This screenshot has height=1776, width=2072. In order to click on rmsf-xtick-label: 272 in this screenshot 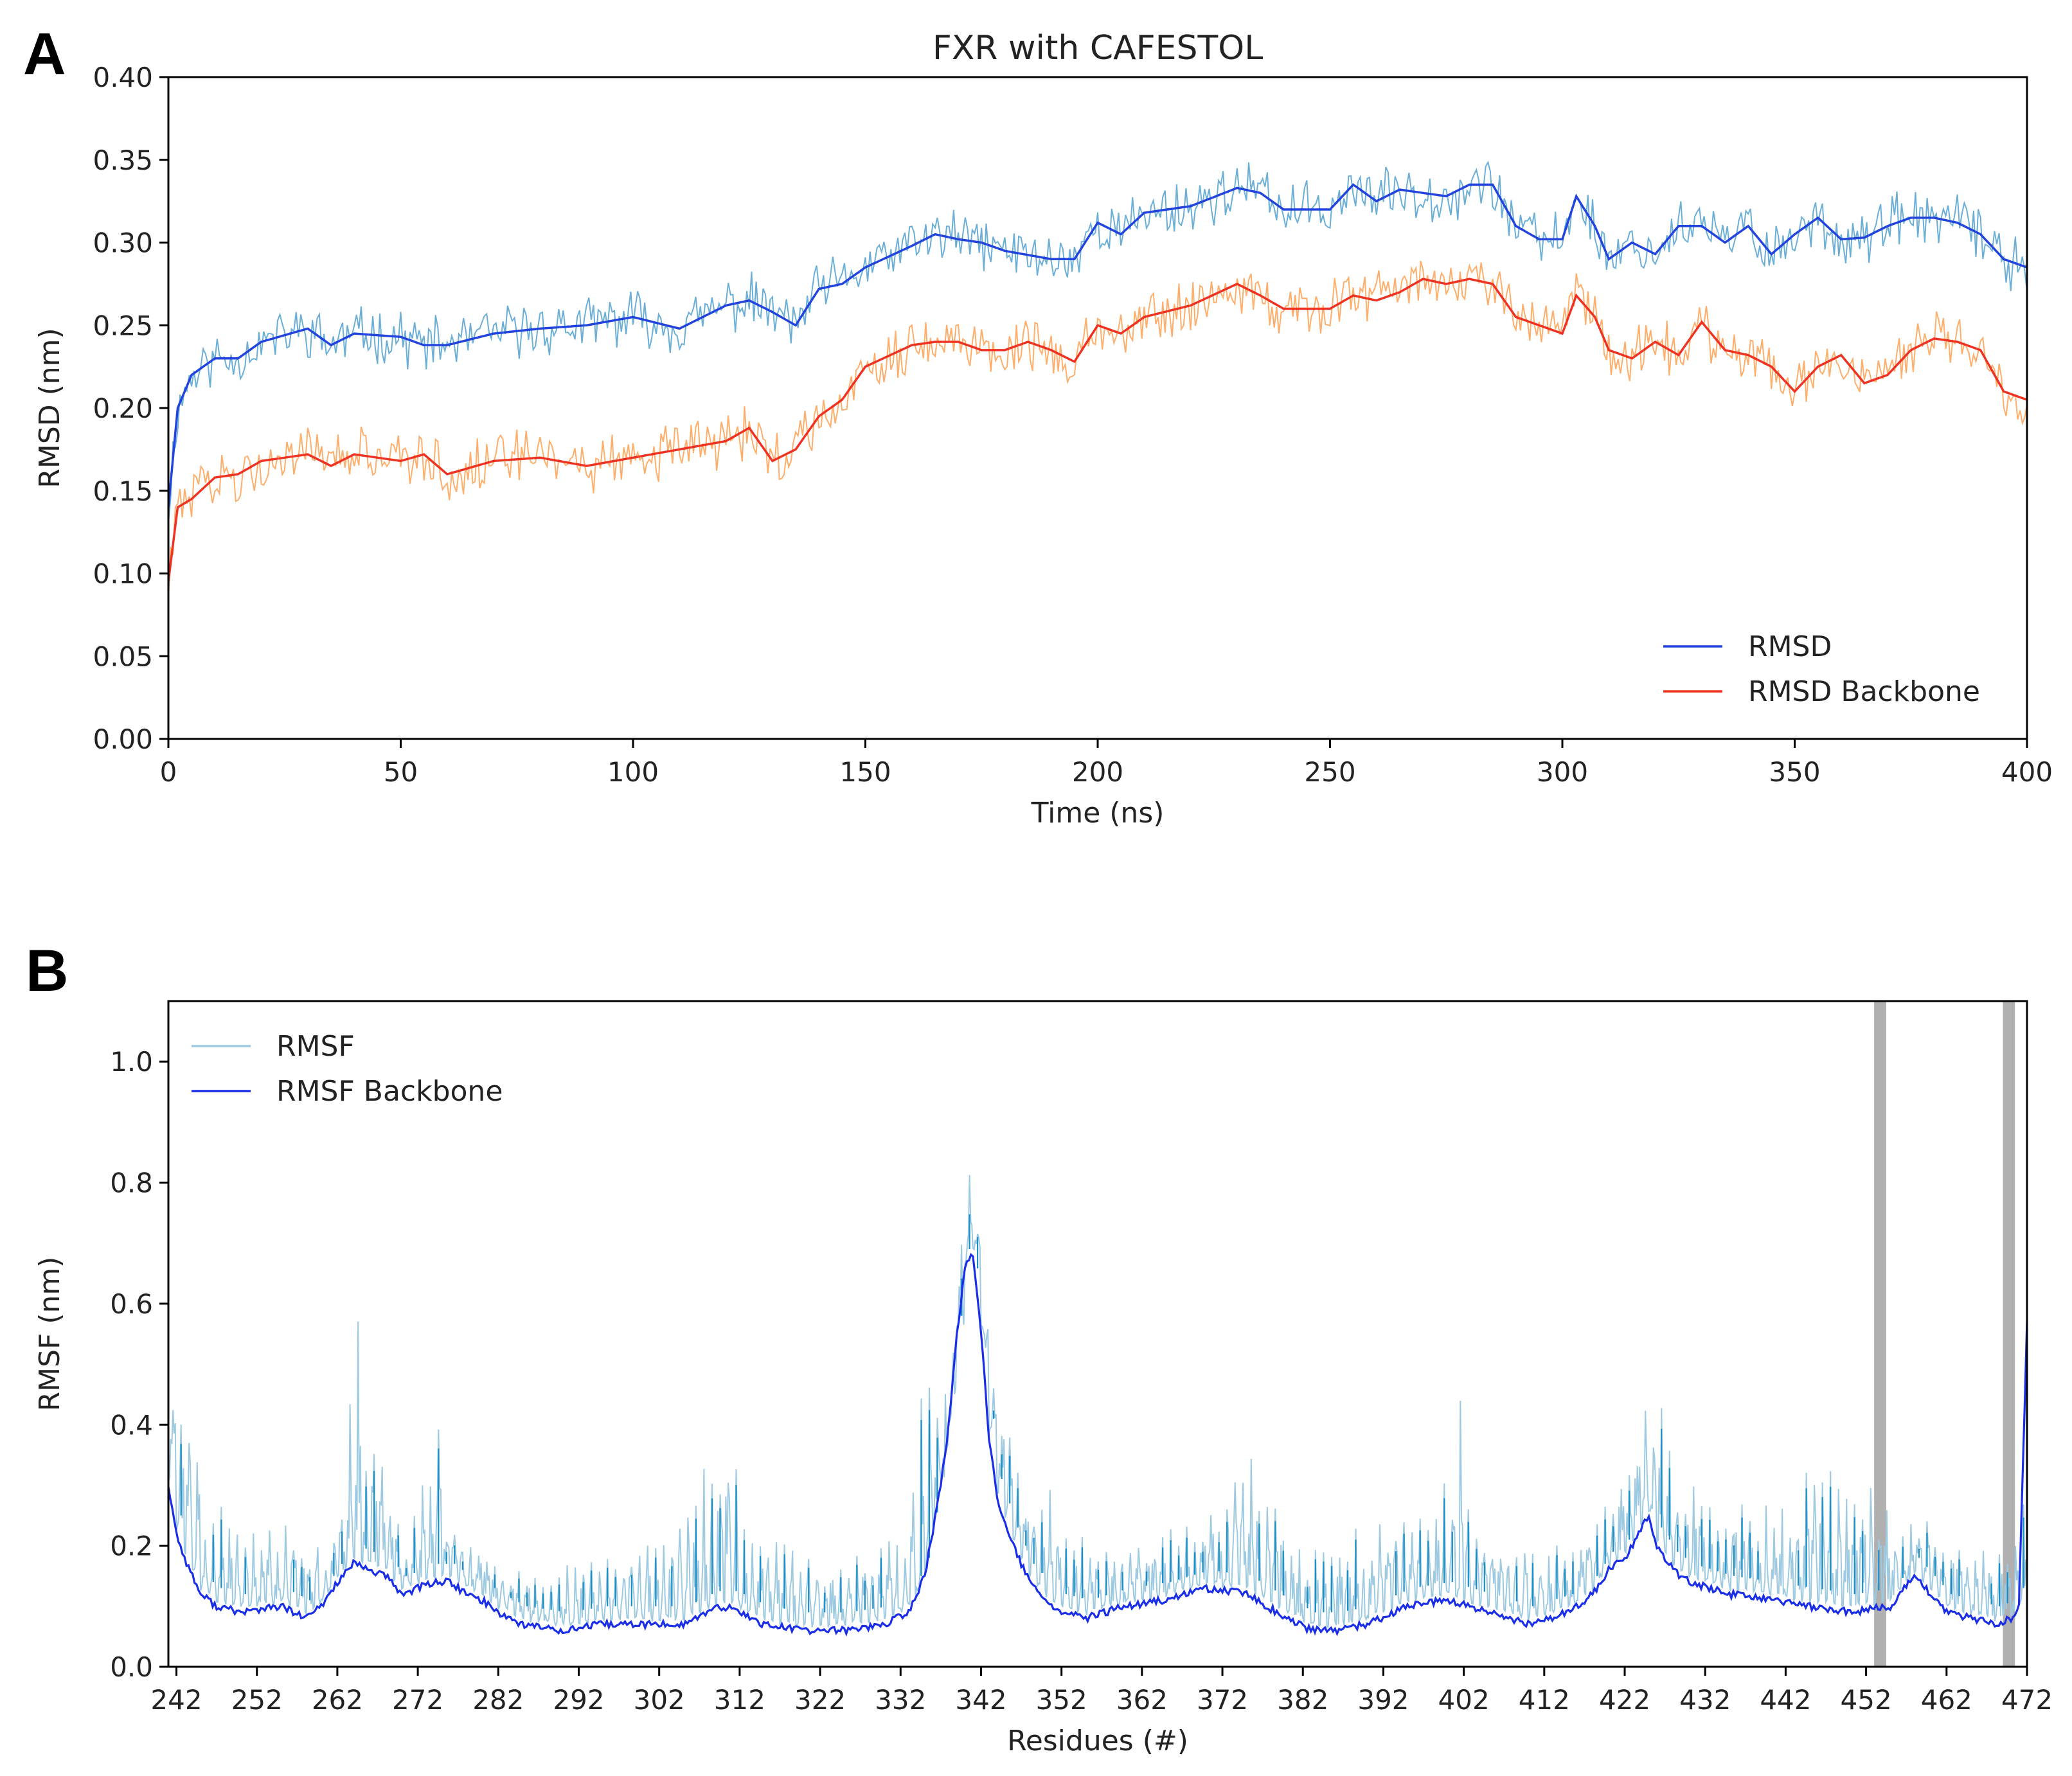, I will do `click(417, 1700)`.